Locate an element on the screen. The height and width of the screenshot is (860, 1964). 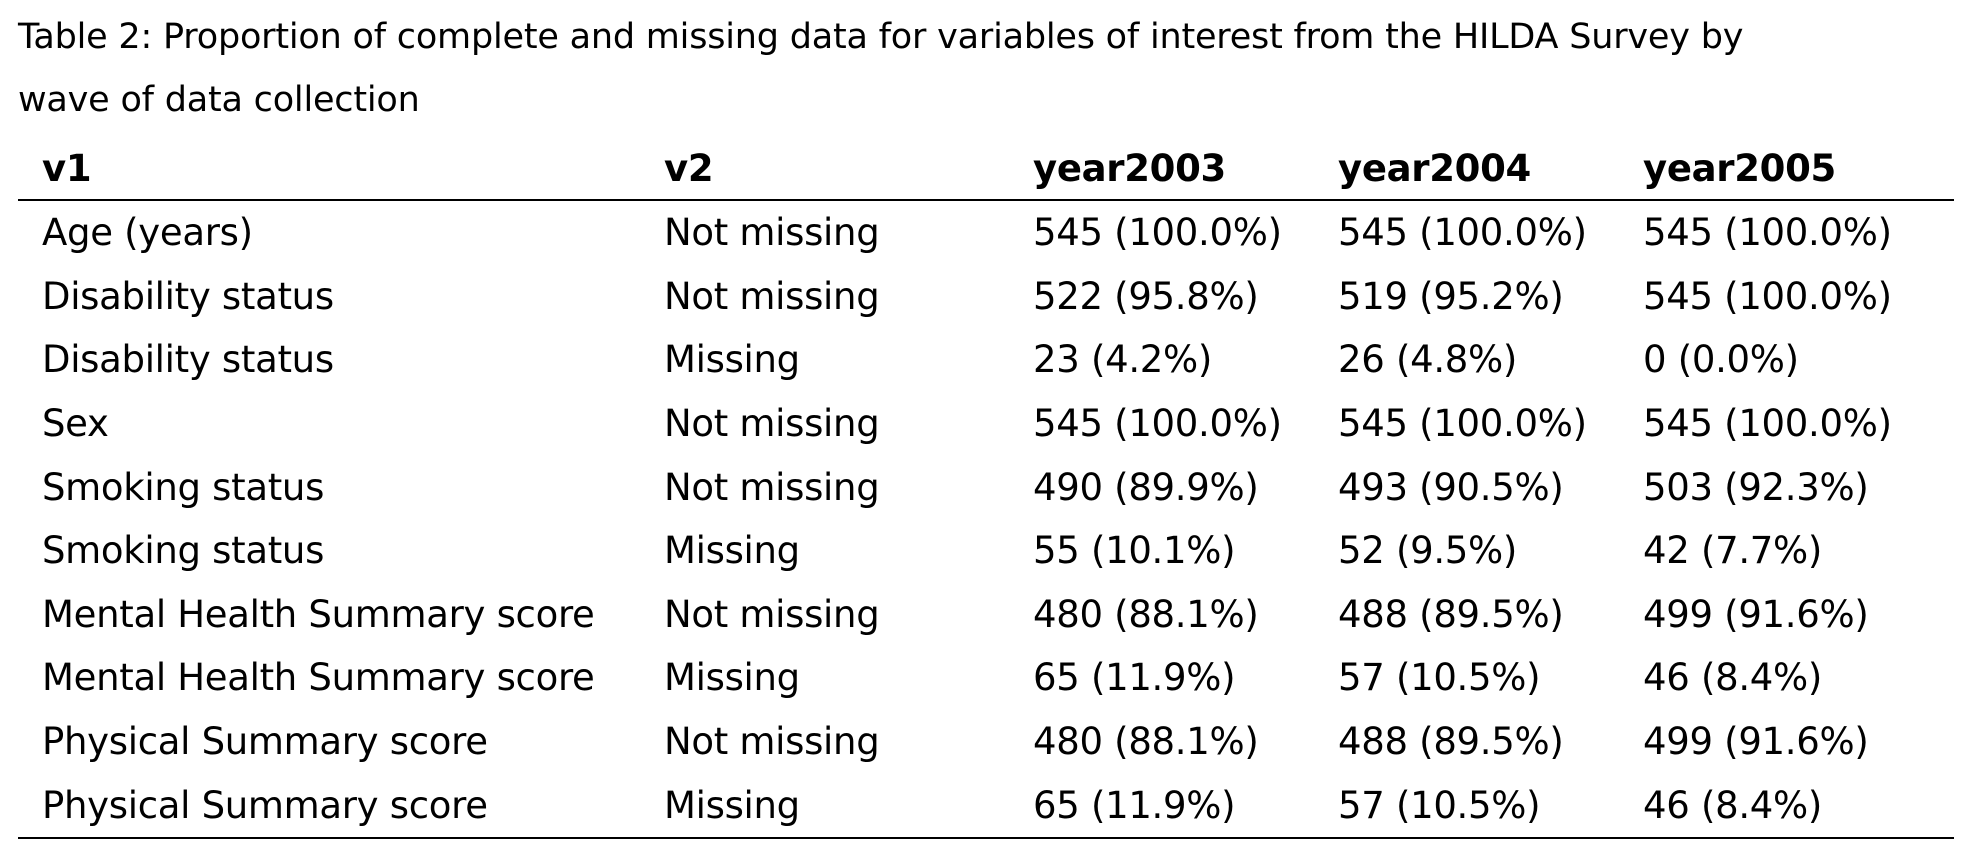
cell-year2005: 42 (7.7%) is located at coordinates (1733, 551).